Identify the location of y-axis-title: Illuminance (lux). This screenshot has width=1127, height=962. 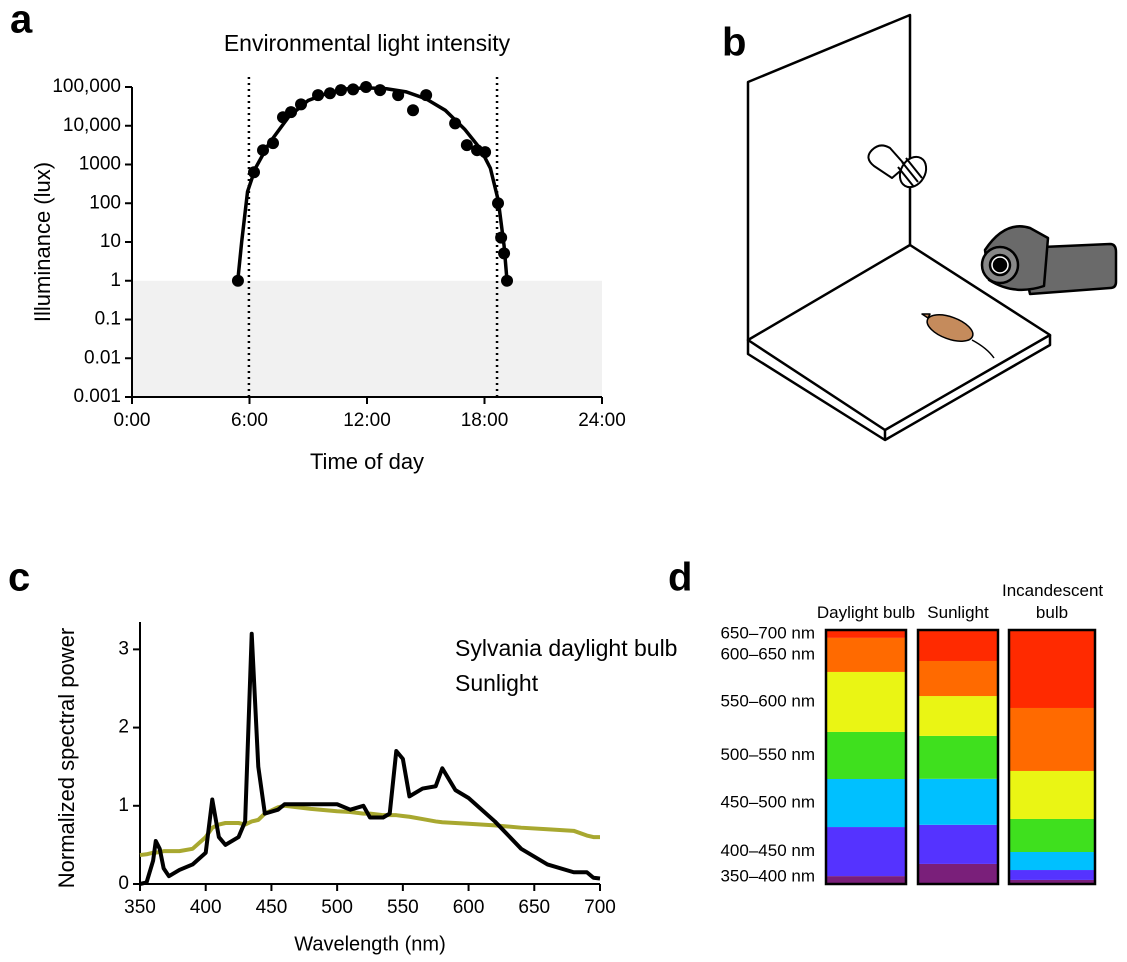
(42, 242).